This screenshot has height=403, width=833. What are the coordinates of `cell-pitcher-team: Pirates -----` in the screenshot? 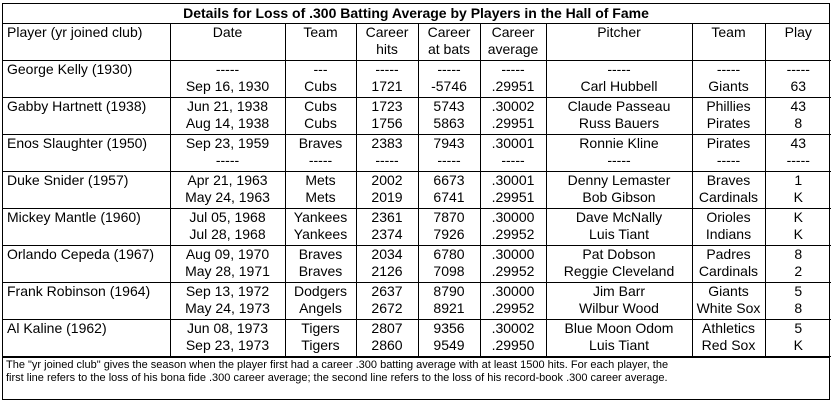 It's located at (728, 153).